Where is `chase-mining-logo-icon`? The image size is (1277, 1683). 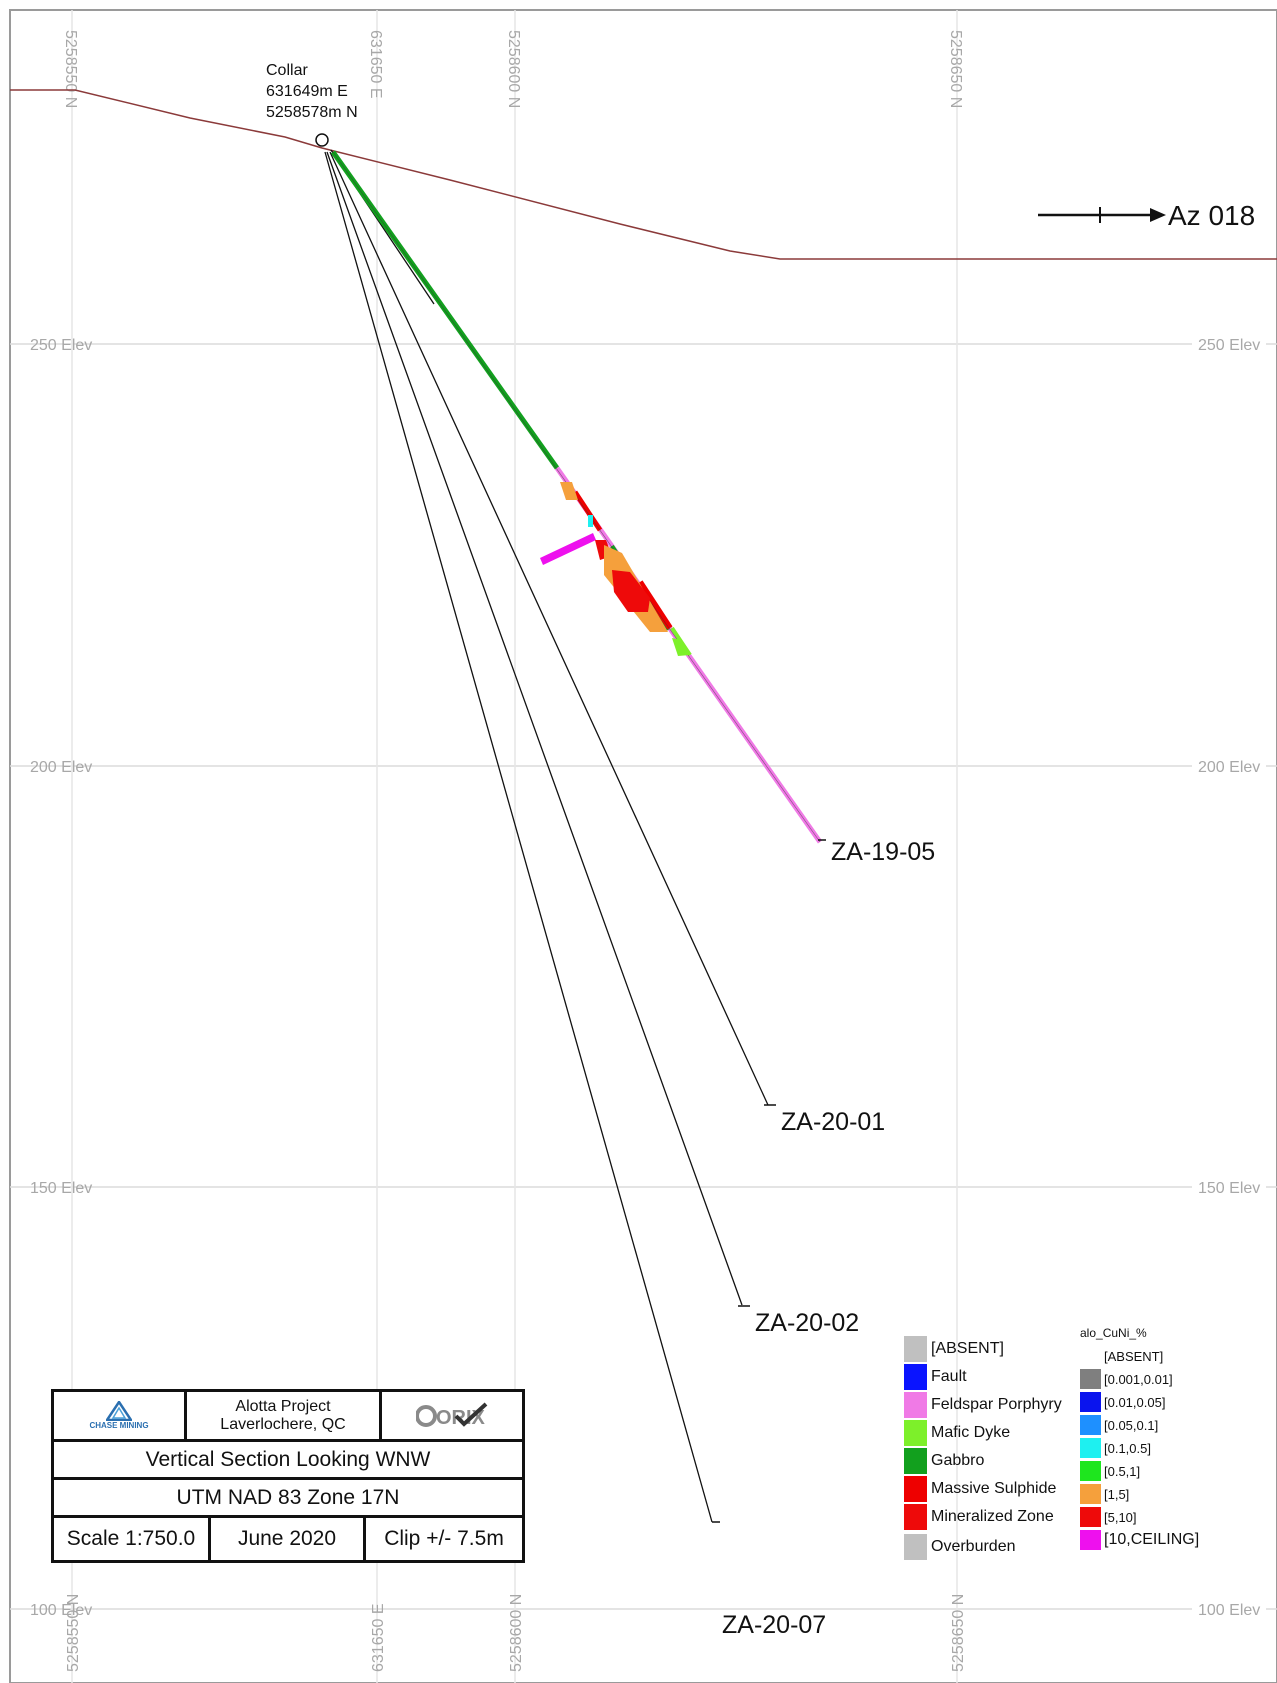 chase-mining-logo-icon is located at coordinates (119, 1411).